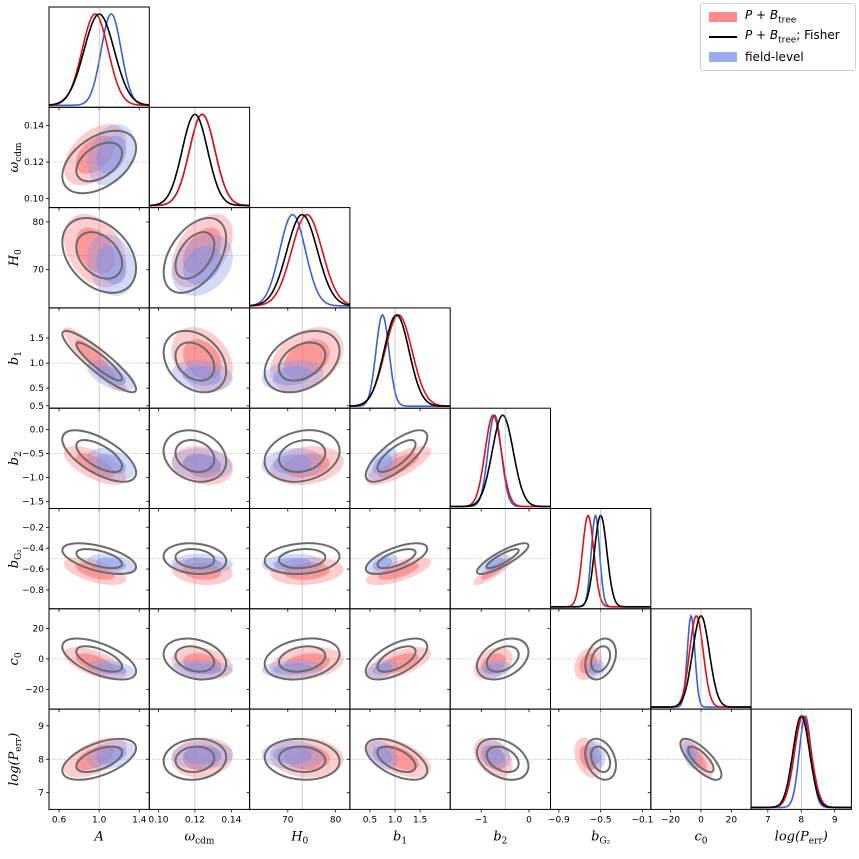 The image size is (859, 859). Describe the element at coordinates (41, 727) in the screenshot. I see `y-tick-label: 9` at that location.